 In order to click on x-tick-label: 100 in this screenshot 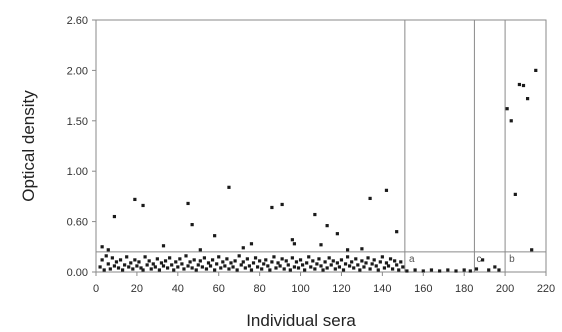, I will do `click(300, 289)`.